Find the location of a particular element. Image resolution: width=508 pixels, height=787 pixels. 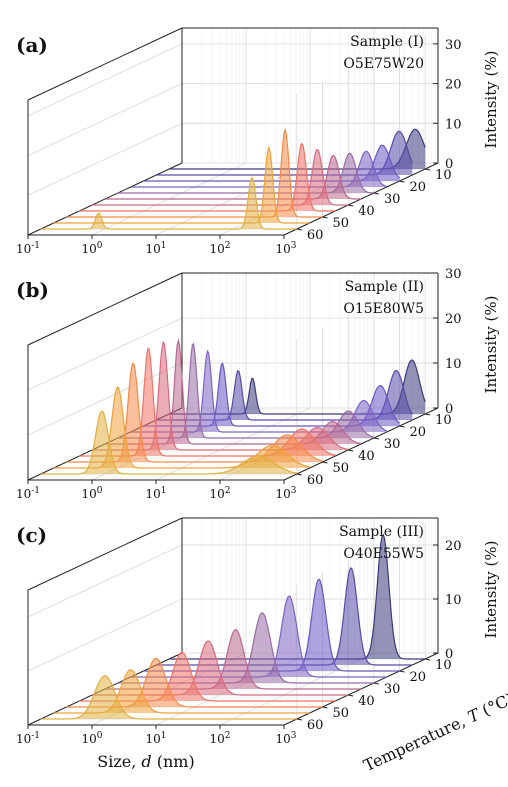

temperature-axis-label: Temperature, T (°C) is located at coordinates (434, 732).